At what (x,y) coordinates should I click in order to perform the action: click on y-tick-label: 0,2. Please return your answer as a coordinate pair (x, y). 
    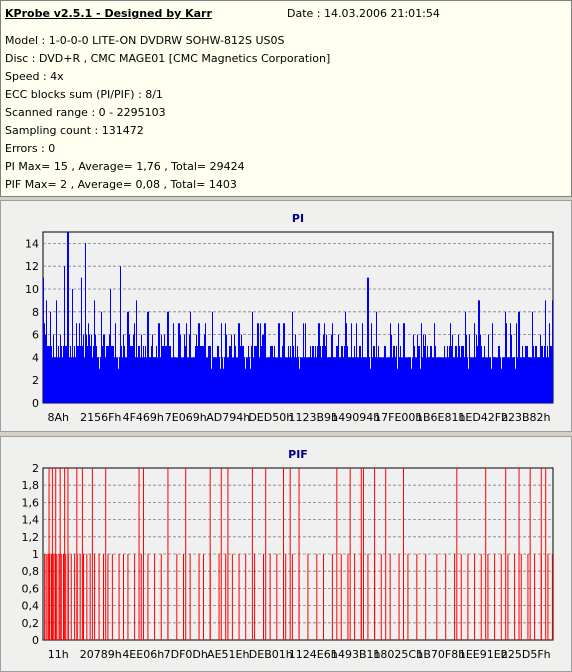
    Looking at the image, I should click on (31, 623).